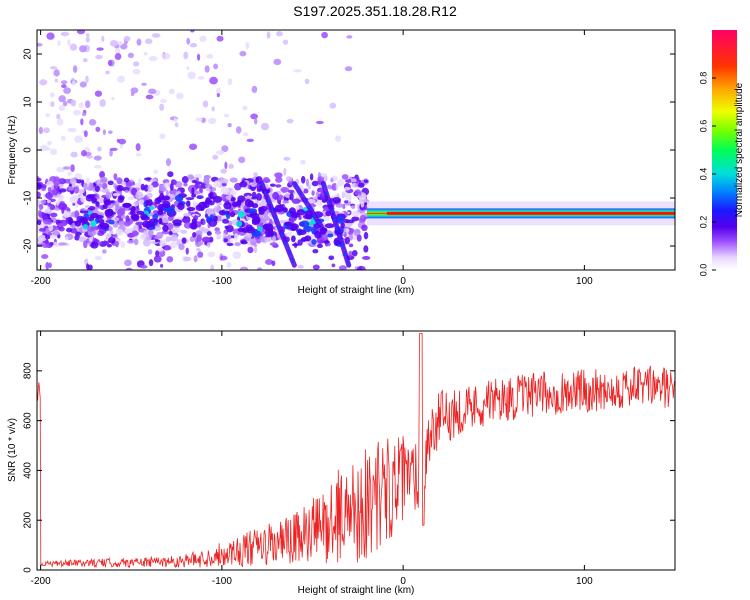 This screenshot has height=600, width=750. What do you see at coordinates (707, 174) in the screenshot?
I see `colorbar-ticks: 0.0 0.2 0.4 0.6 0.8` at bounding box center [707, 174].